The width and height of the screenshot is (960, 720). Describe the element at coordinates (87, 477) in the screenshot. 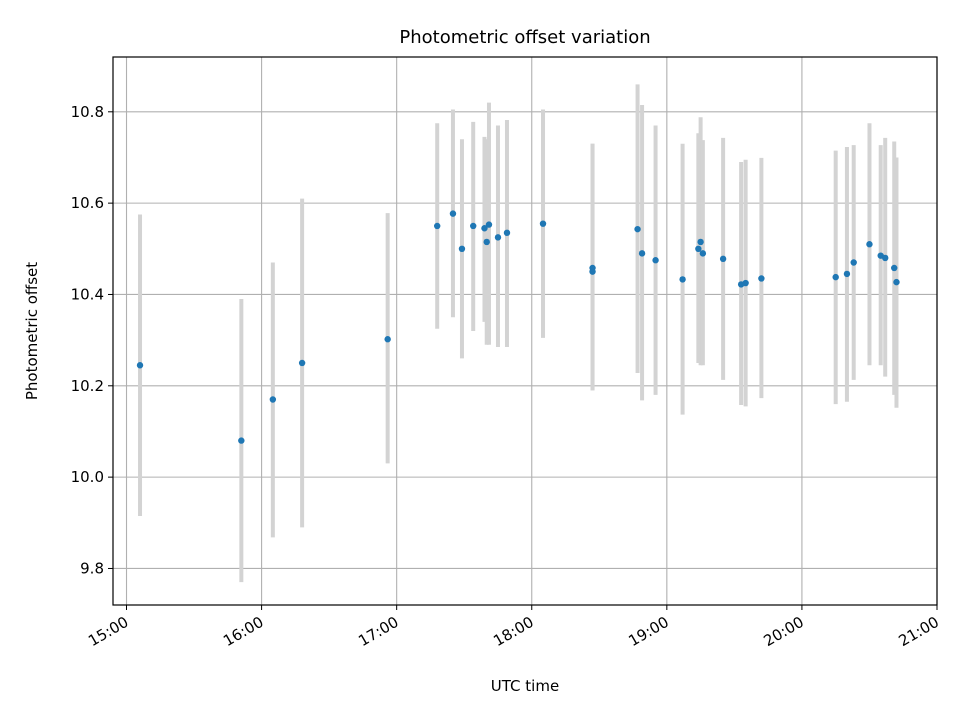

I see `y-tick-label: 10.0` at that location.